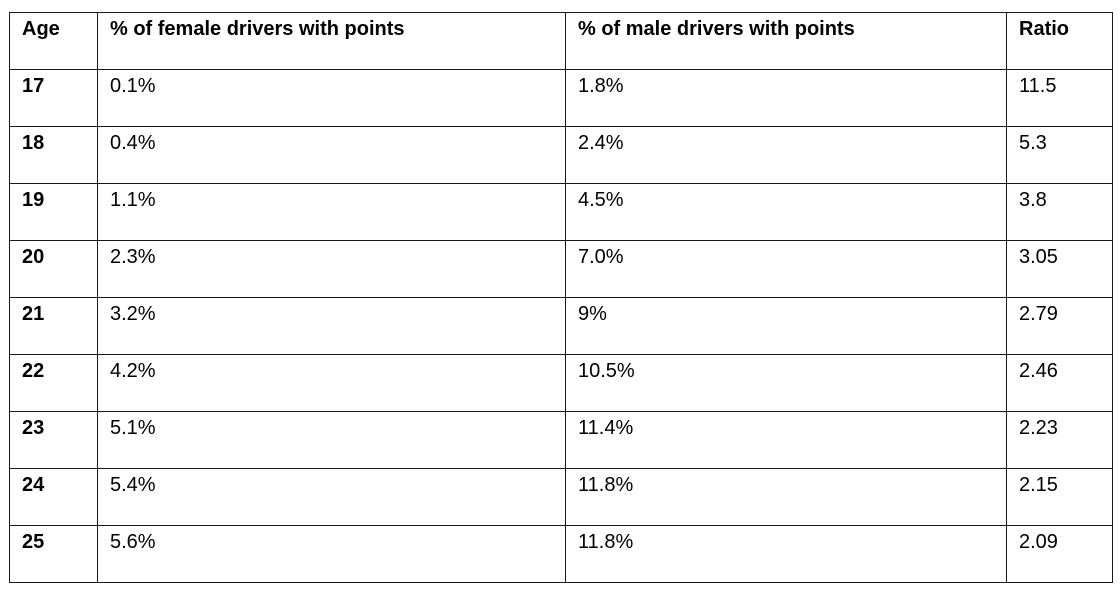 The height and width of the screenshot is (595, 1120). I want to click on age-cell: 25, so click(53, 554).